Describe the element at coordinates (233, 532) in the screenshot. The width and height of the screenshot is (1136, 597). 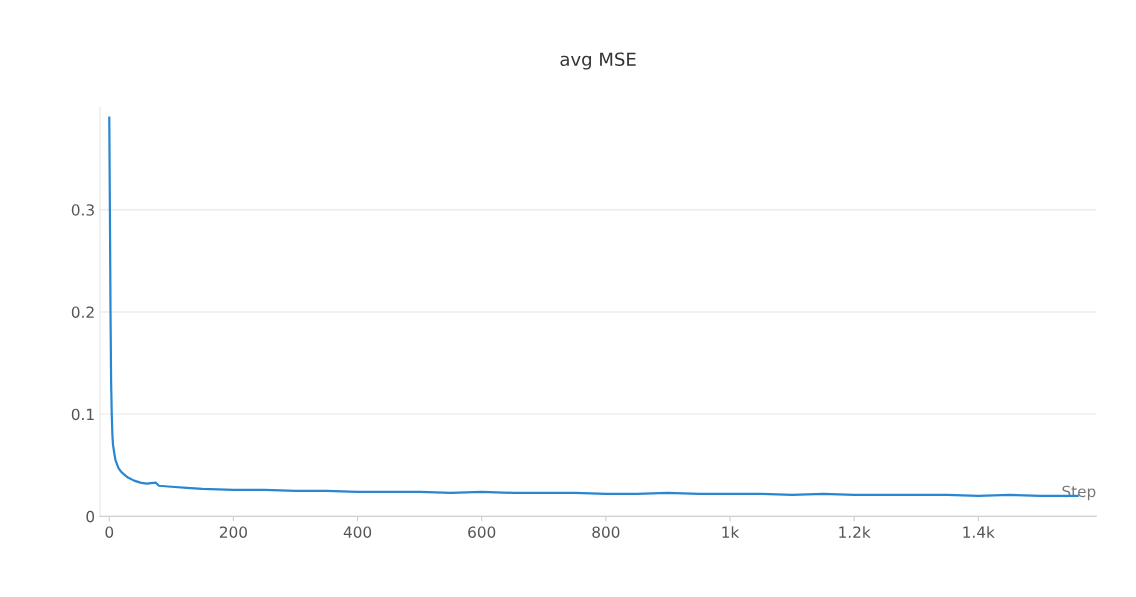
I see `x-tick-label: 200` at that location.